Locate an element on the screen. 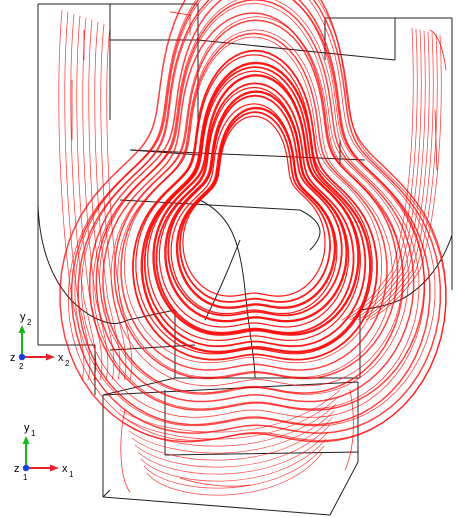  inner-plane-edges is located at coordinates (242, 175).